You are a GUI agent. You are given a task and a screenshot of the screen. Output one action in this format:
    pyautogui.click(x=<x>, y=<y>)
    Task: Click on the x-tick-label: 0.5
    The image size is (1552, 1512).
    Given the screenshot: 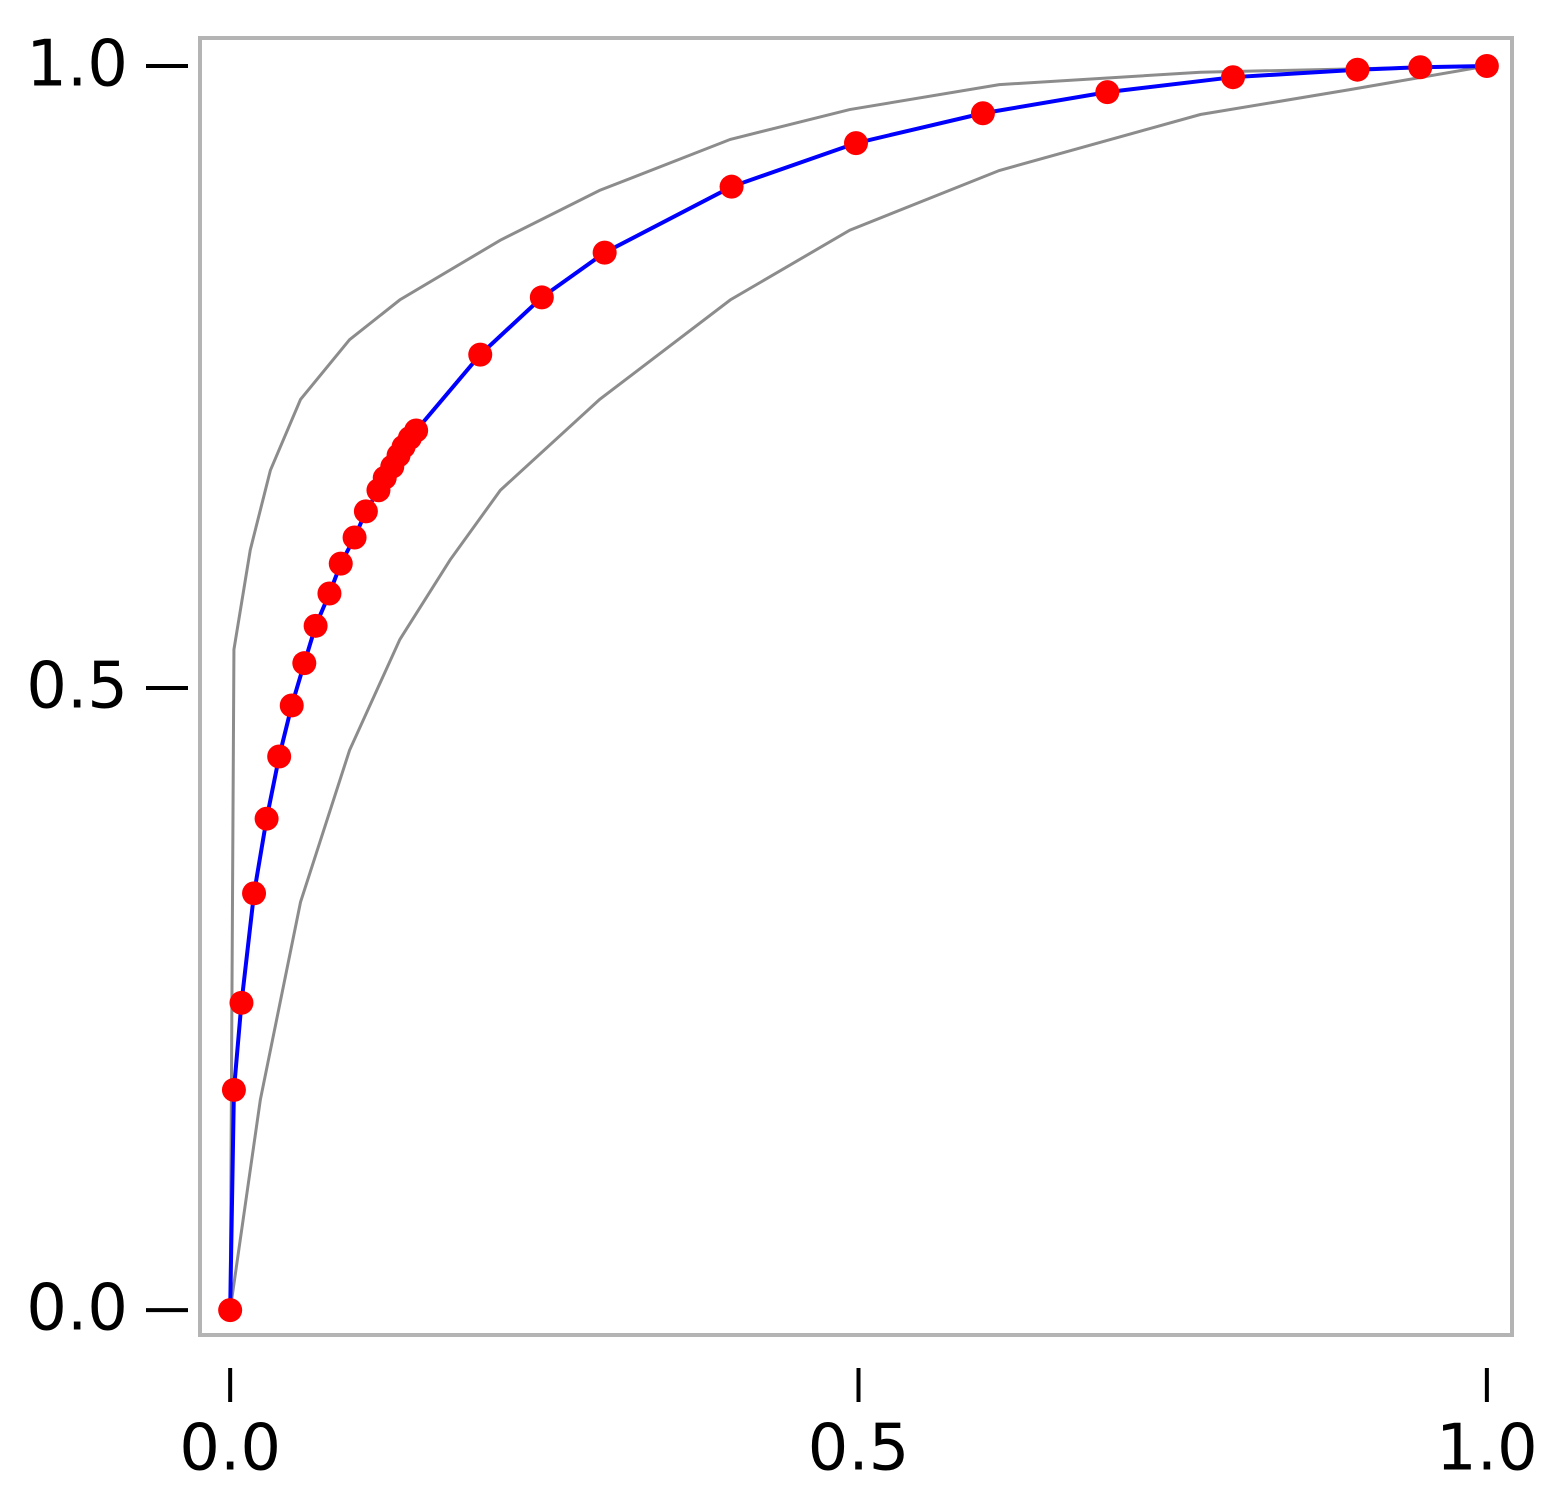 What is the action you would take?
    pyautogui.click(x=859, y=1449)
    